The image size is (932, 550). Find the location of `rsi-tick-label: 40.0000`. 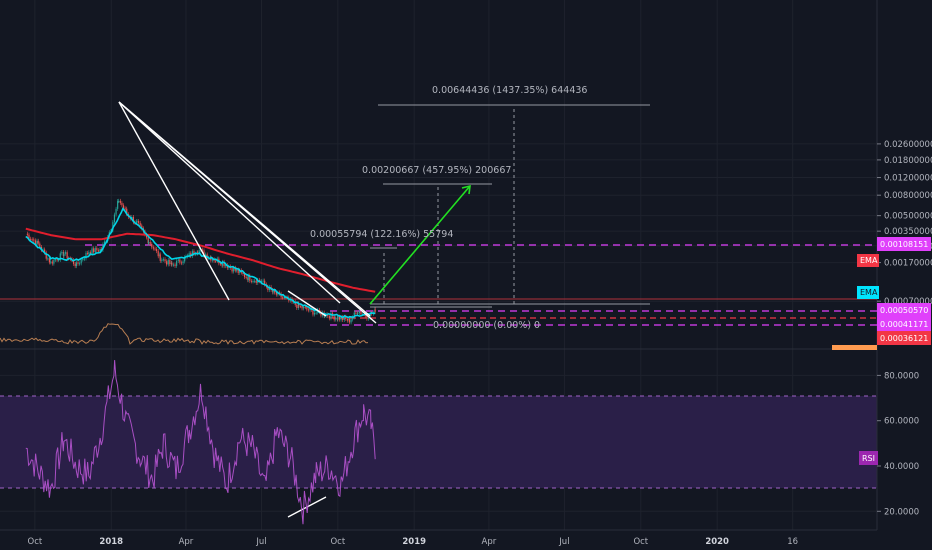

rsi-tick-label: 40.0000 is located at coordinates (901, 467).